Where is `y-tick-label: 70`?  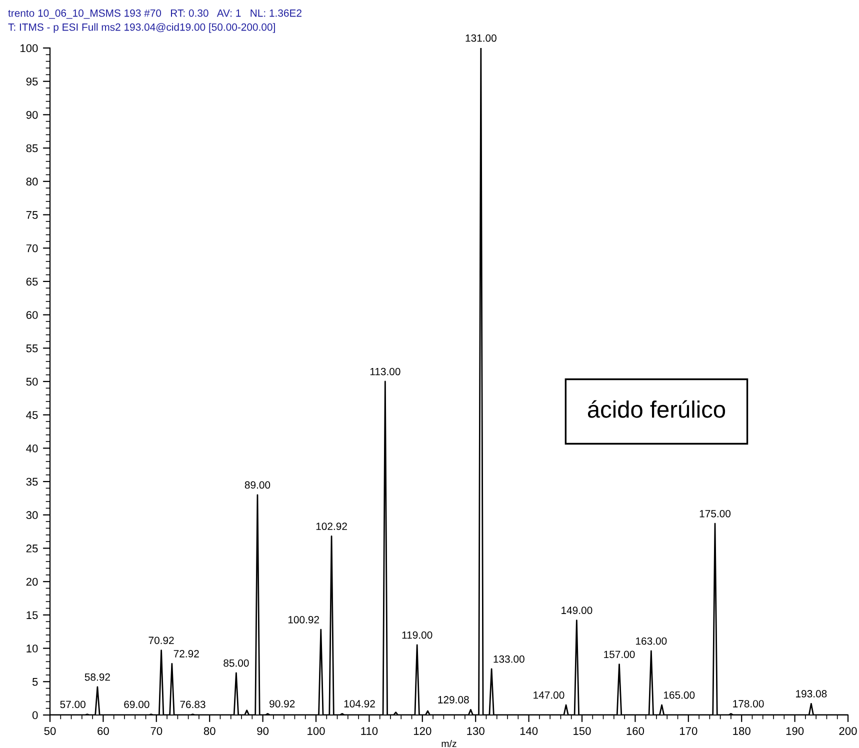
y-tick-label: 70 is located at coordinates (32, 248).